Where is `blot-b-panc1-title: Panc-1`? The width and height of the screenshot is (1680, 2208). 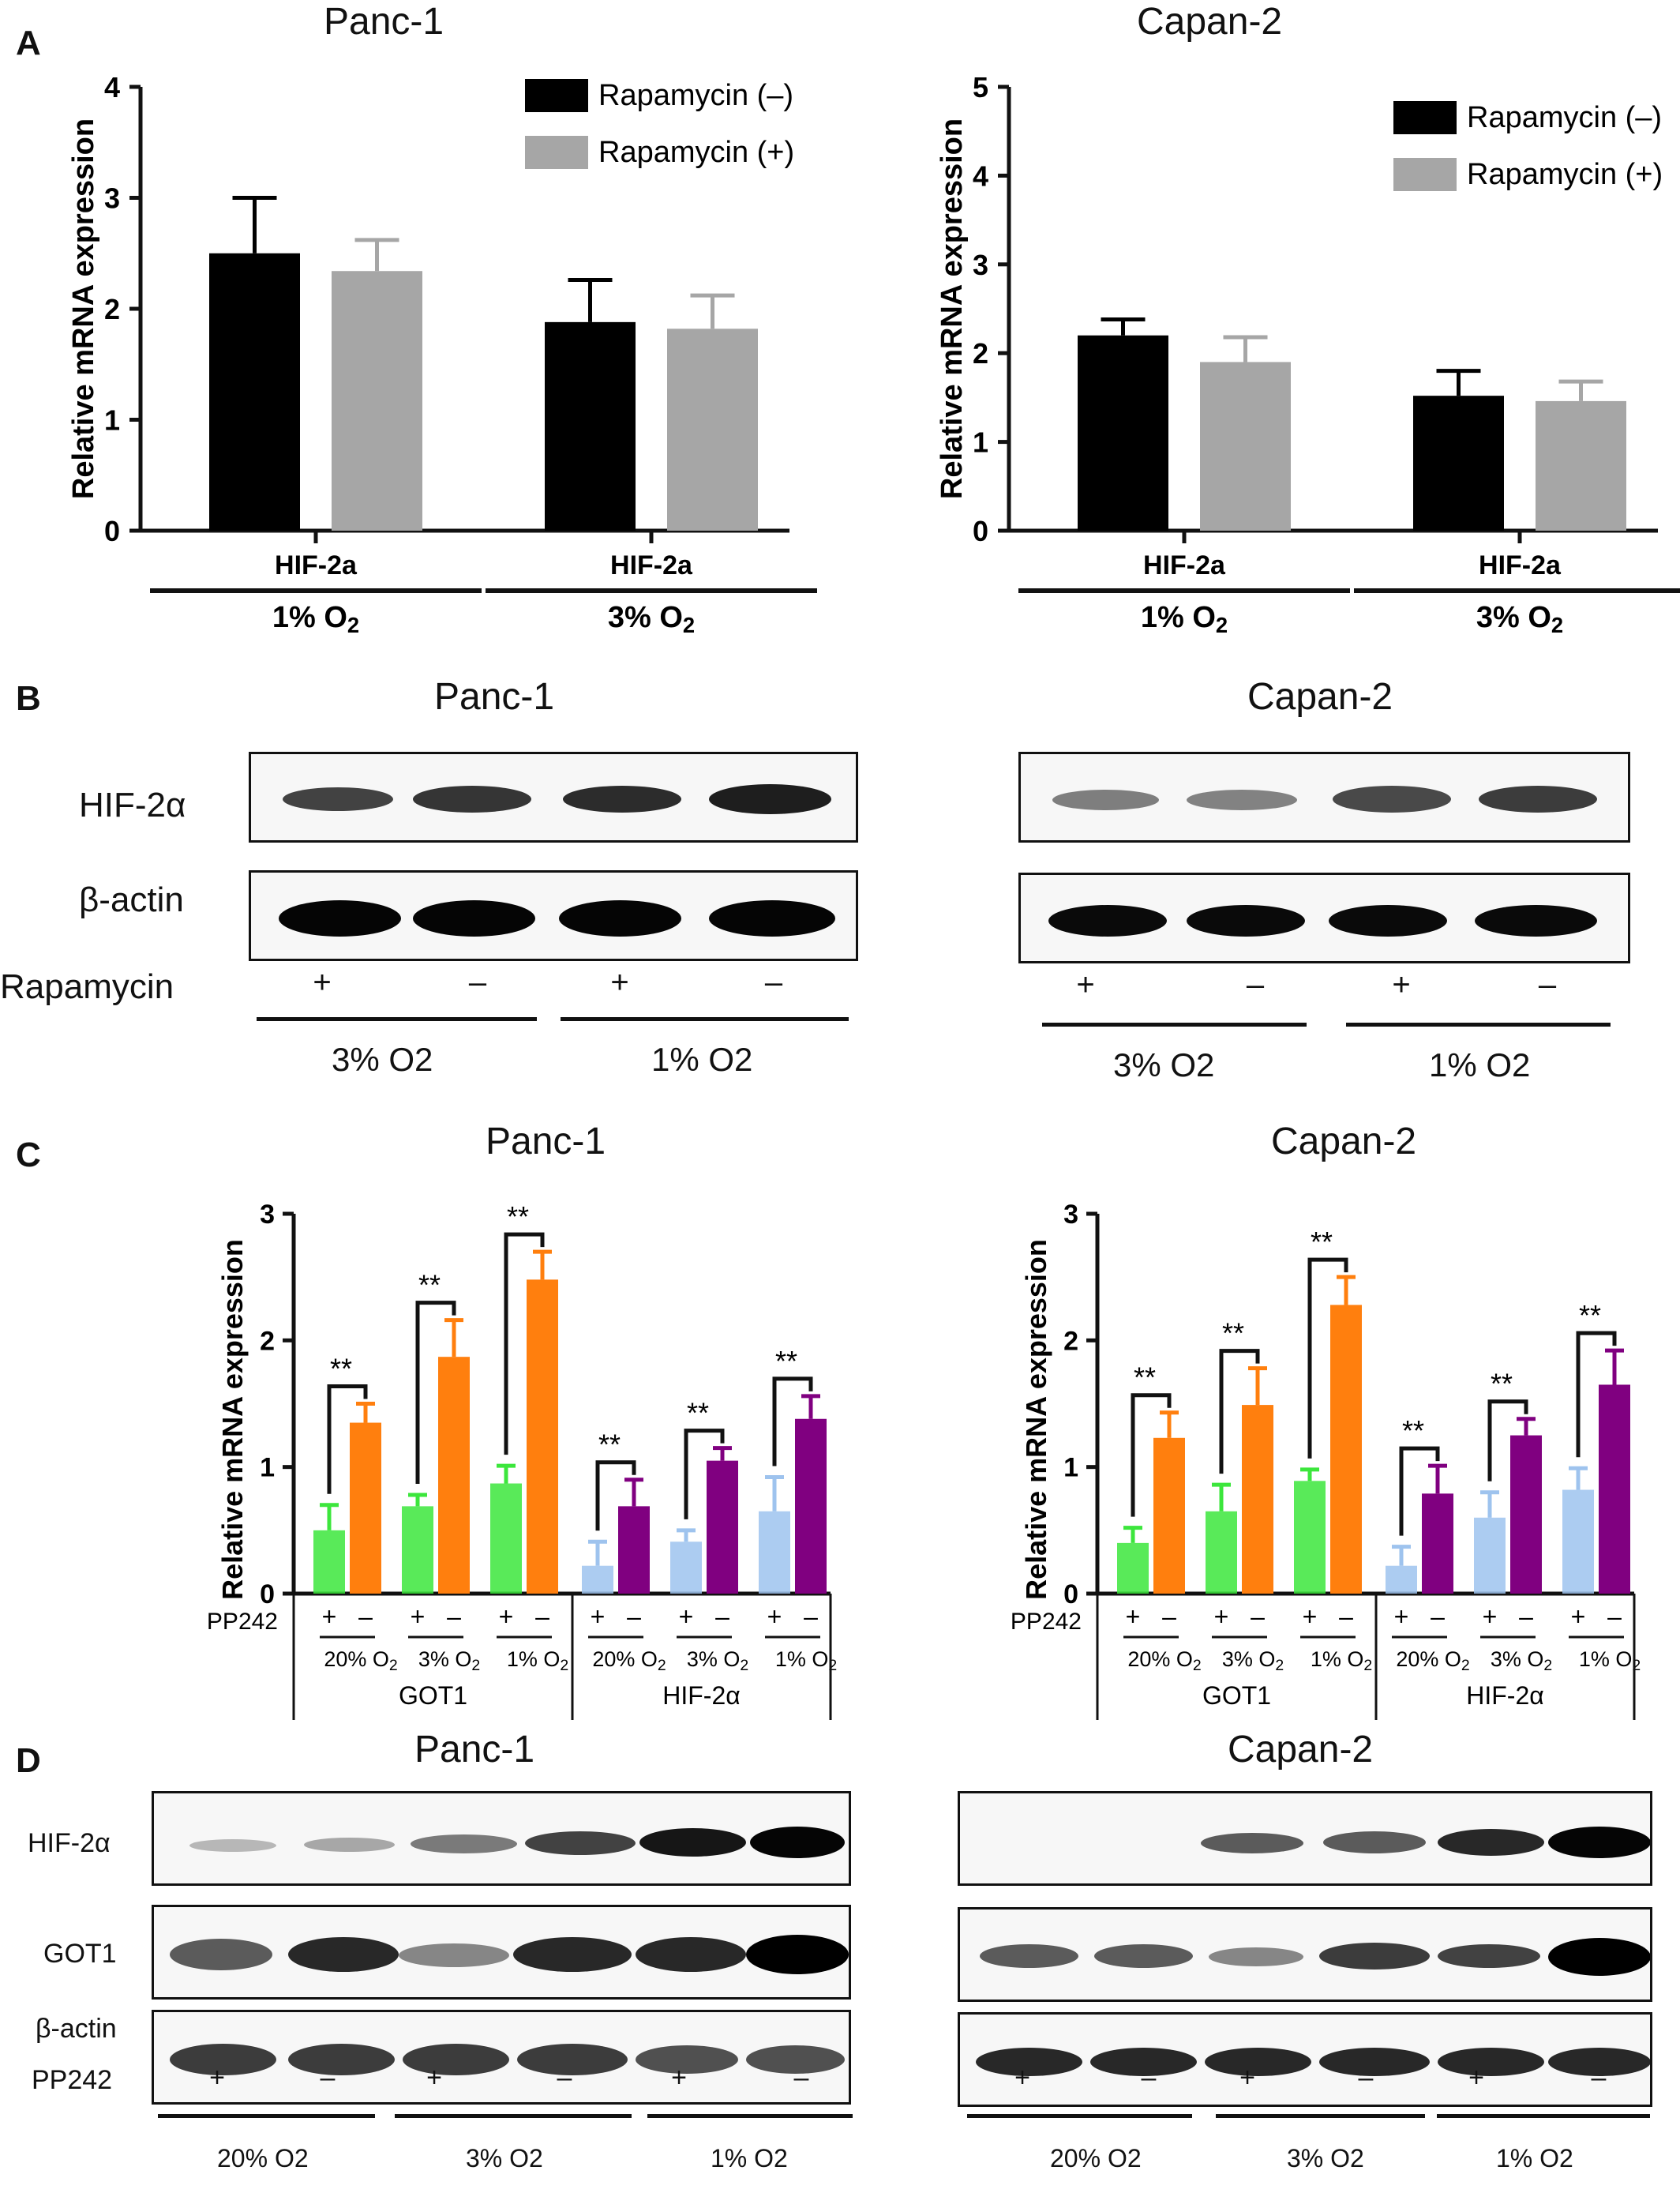
blot-b-panc1-title: Panc-1 is located at coordinates (494, 697).